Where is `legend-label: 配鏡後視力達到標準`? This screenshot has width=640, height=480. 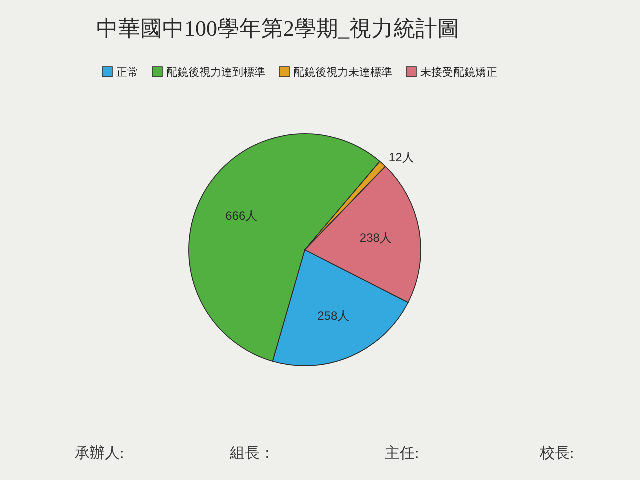
legend-label: 配鏡後視力達到標準 is located at coordinates (216, 73).